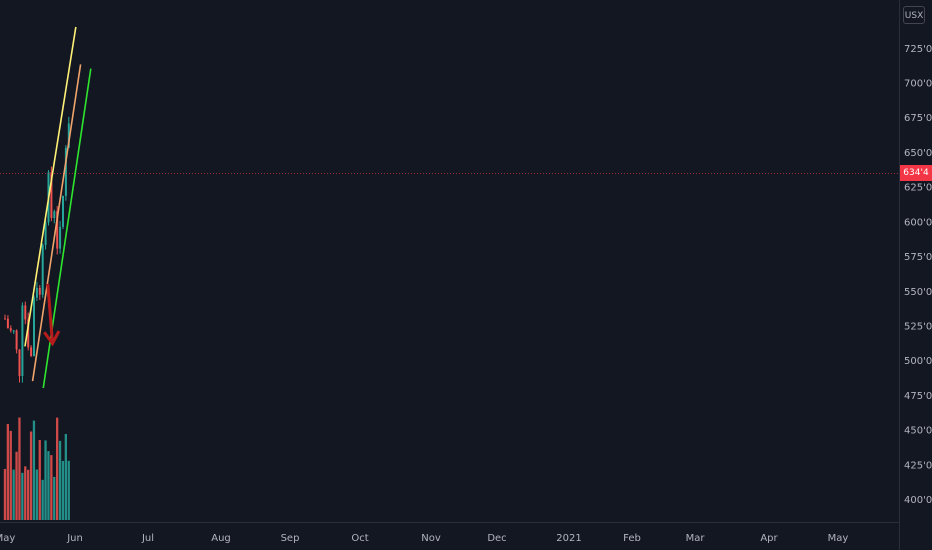  I want to click on time-tick-label: Jun, so click(74, 538).